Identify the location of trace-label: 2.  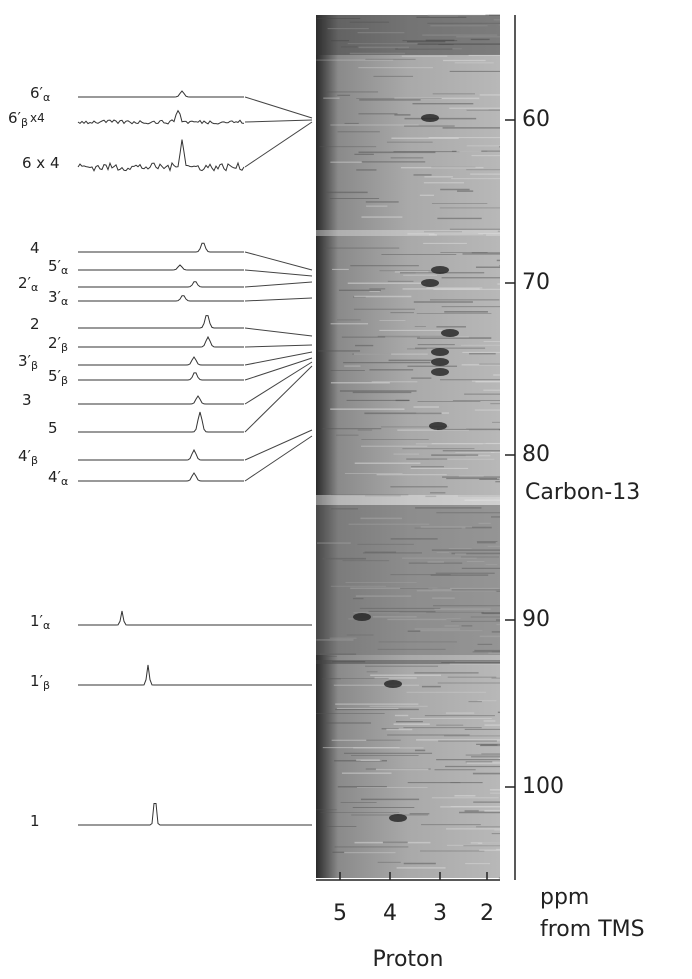
(35, 324).